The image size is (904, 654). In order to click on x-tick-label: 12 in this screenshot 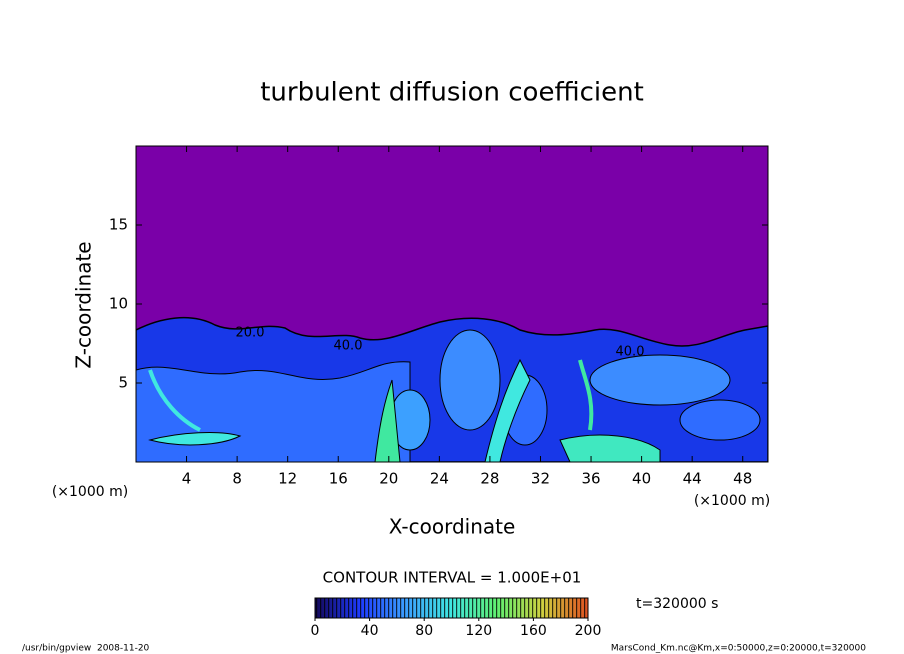, I will do `click(287, 479)`.